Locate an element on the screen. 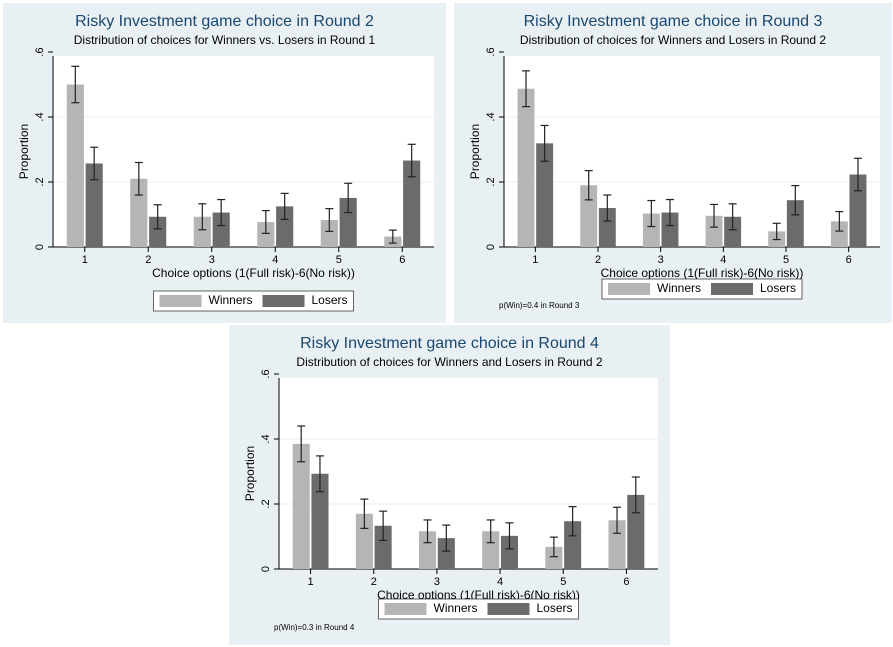 The width and height of the screenshot is (893, 647). note: p(Win)=0.3 in Round 4 is located at coordinates (314, 627).